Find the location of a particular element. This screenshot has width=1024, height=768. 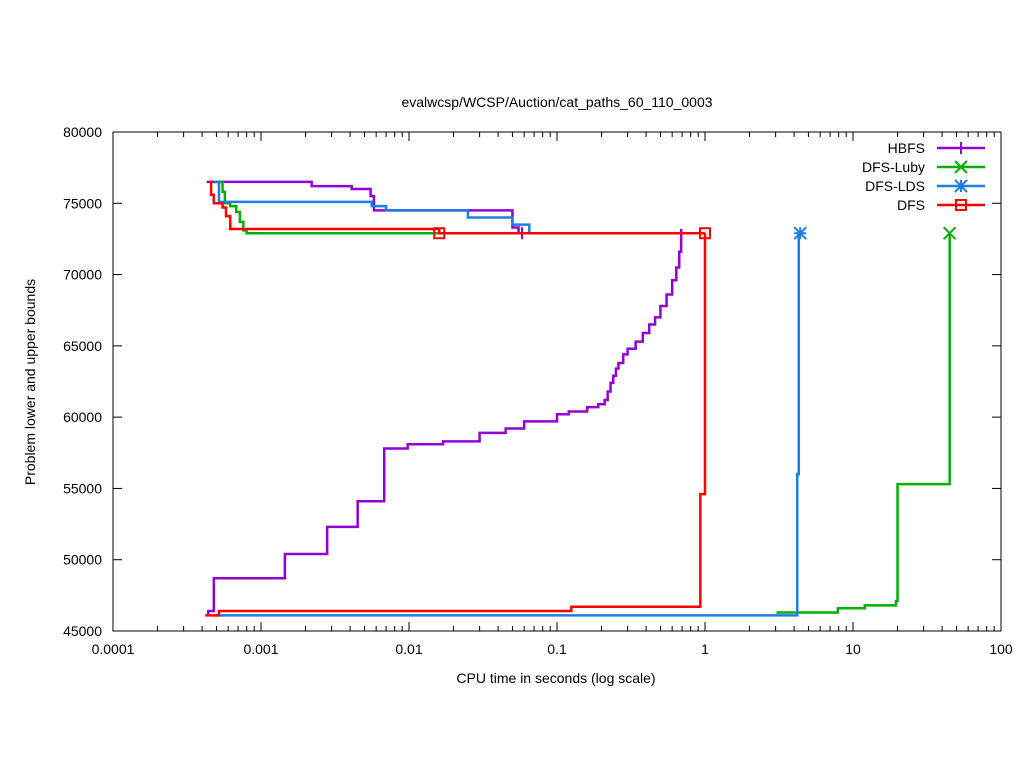

series-line-lower is located at coordinates (863, 423).